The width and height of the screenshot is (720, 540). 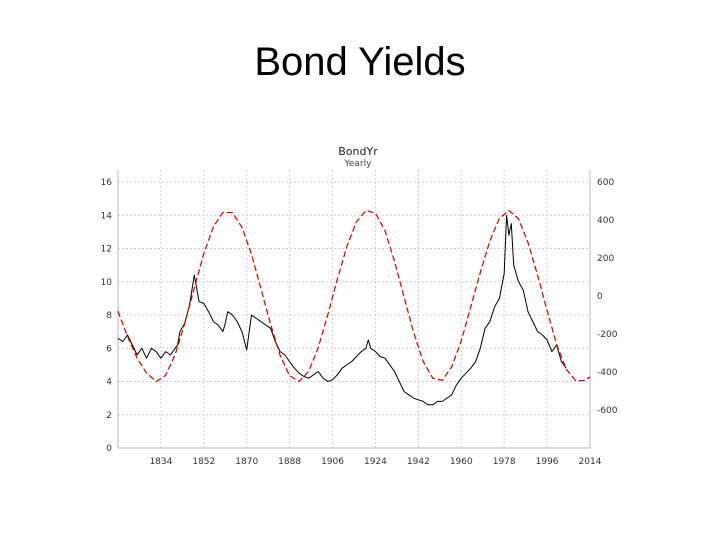 What do you see at coordinates (109, 416) in the screenshot?
I see `y-left-tick-label: 2` at bounding box center [109, 416].